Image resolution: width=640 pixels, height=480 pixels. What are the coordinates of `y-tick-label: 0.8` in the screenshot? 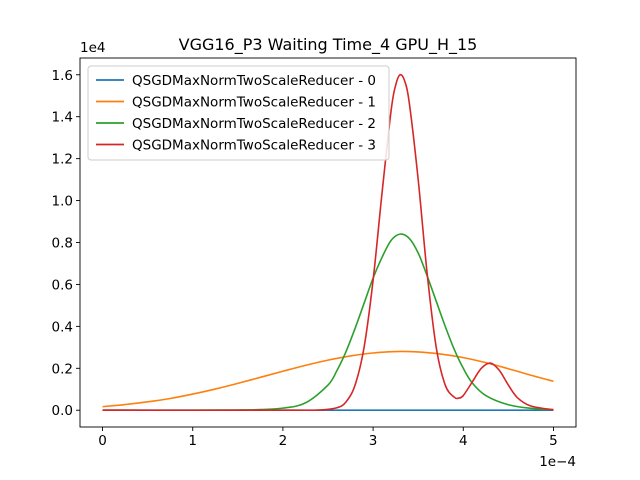 It's located at (62, 244).